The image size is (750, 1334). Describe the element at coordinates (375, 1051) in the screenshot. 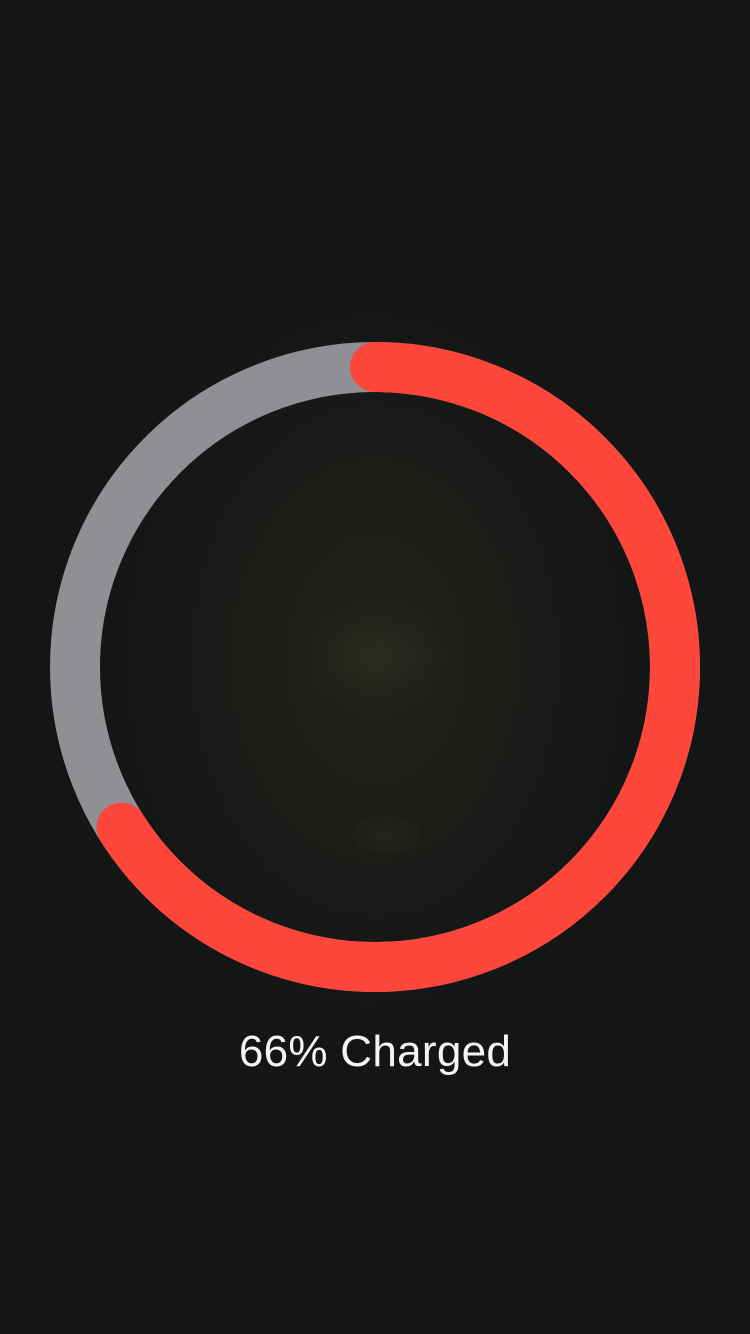

I see `charge-status-label: 66% Charged` at that location.